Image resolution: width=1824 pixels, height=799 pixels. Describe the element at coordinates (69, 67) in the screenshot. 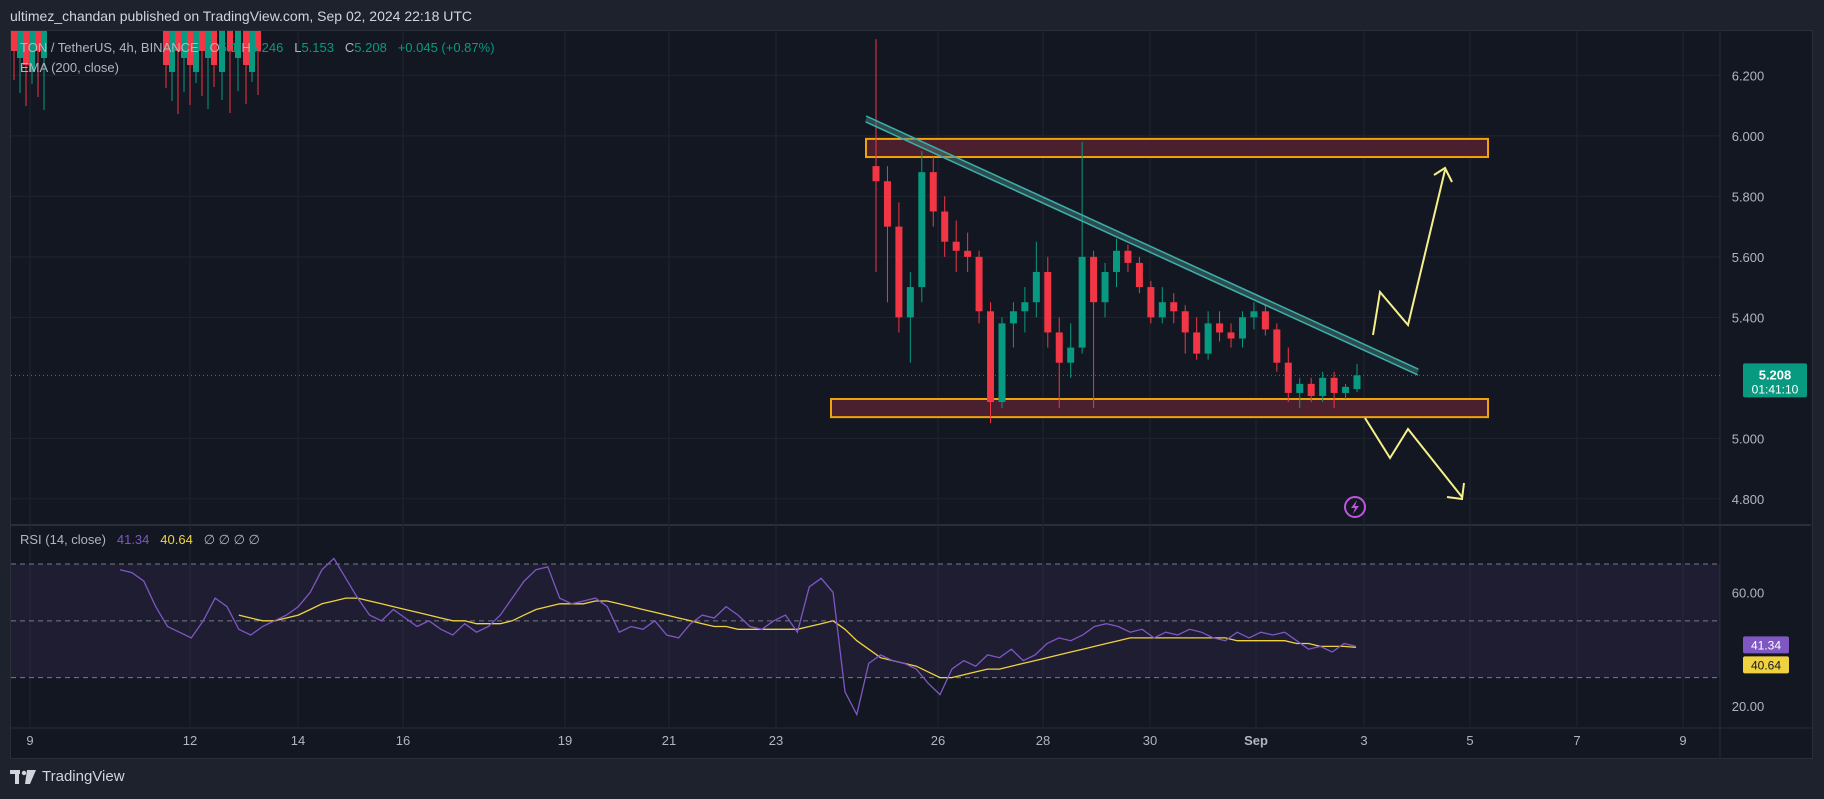

I see `ema-label: EMA (200, close)` at that location.